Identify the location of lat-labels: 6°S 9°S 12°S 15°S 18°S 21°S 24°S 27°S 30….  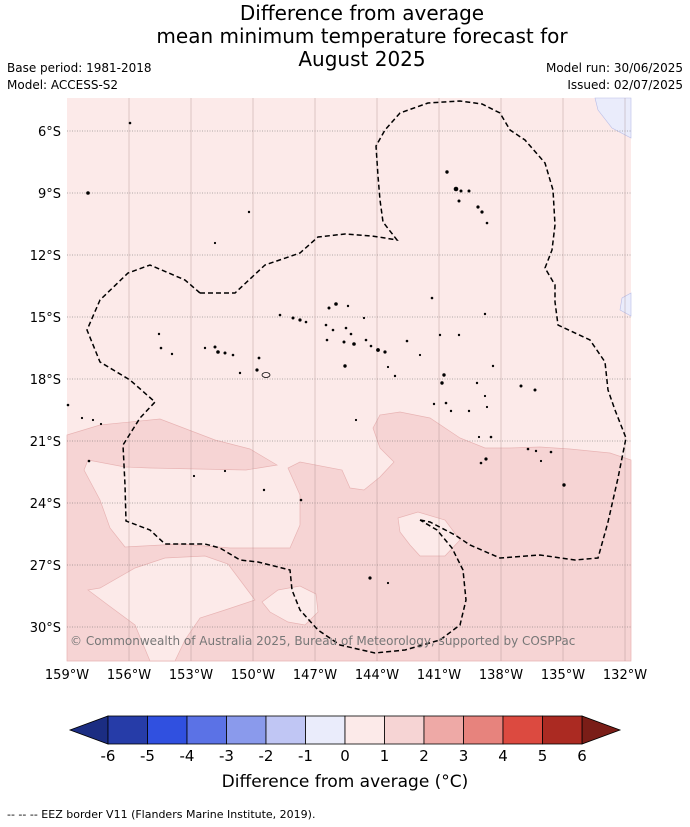
(45, 380).